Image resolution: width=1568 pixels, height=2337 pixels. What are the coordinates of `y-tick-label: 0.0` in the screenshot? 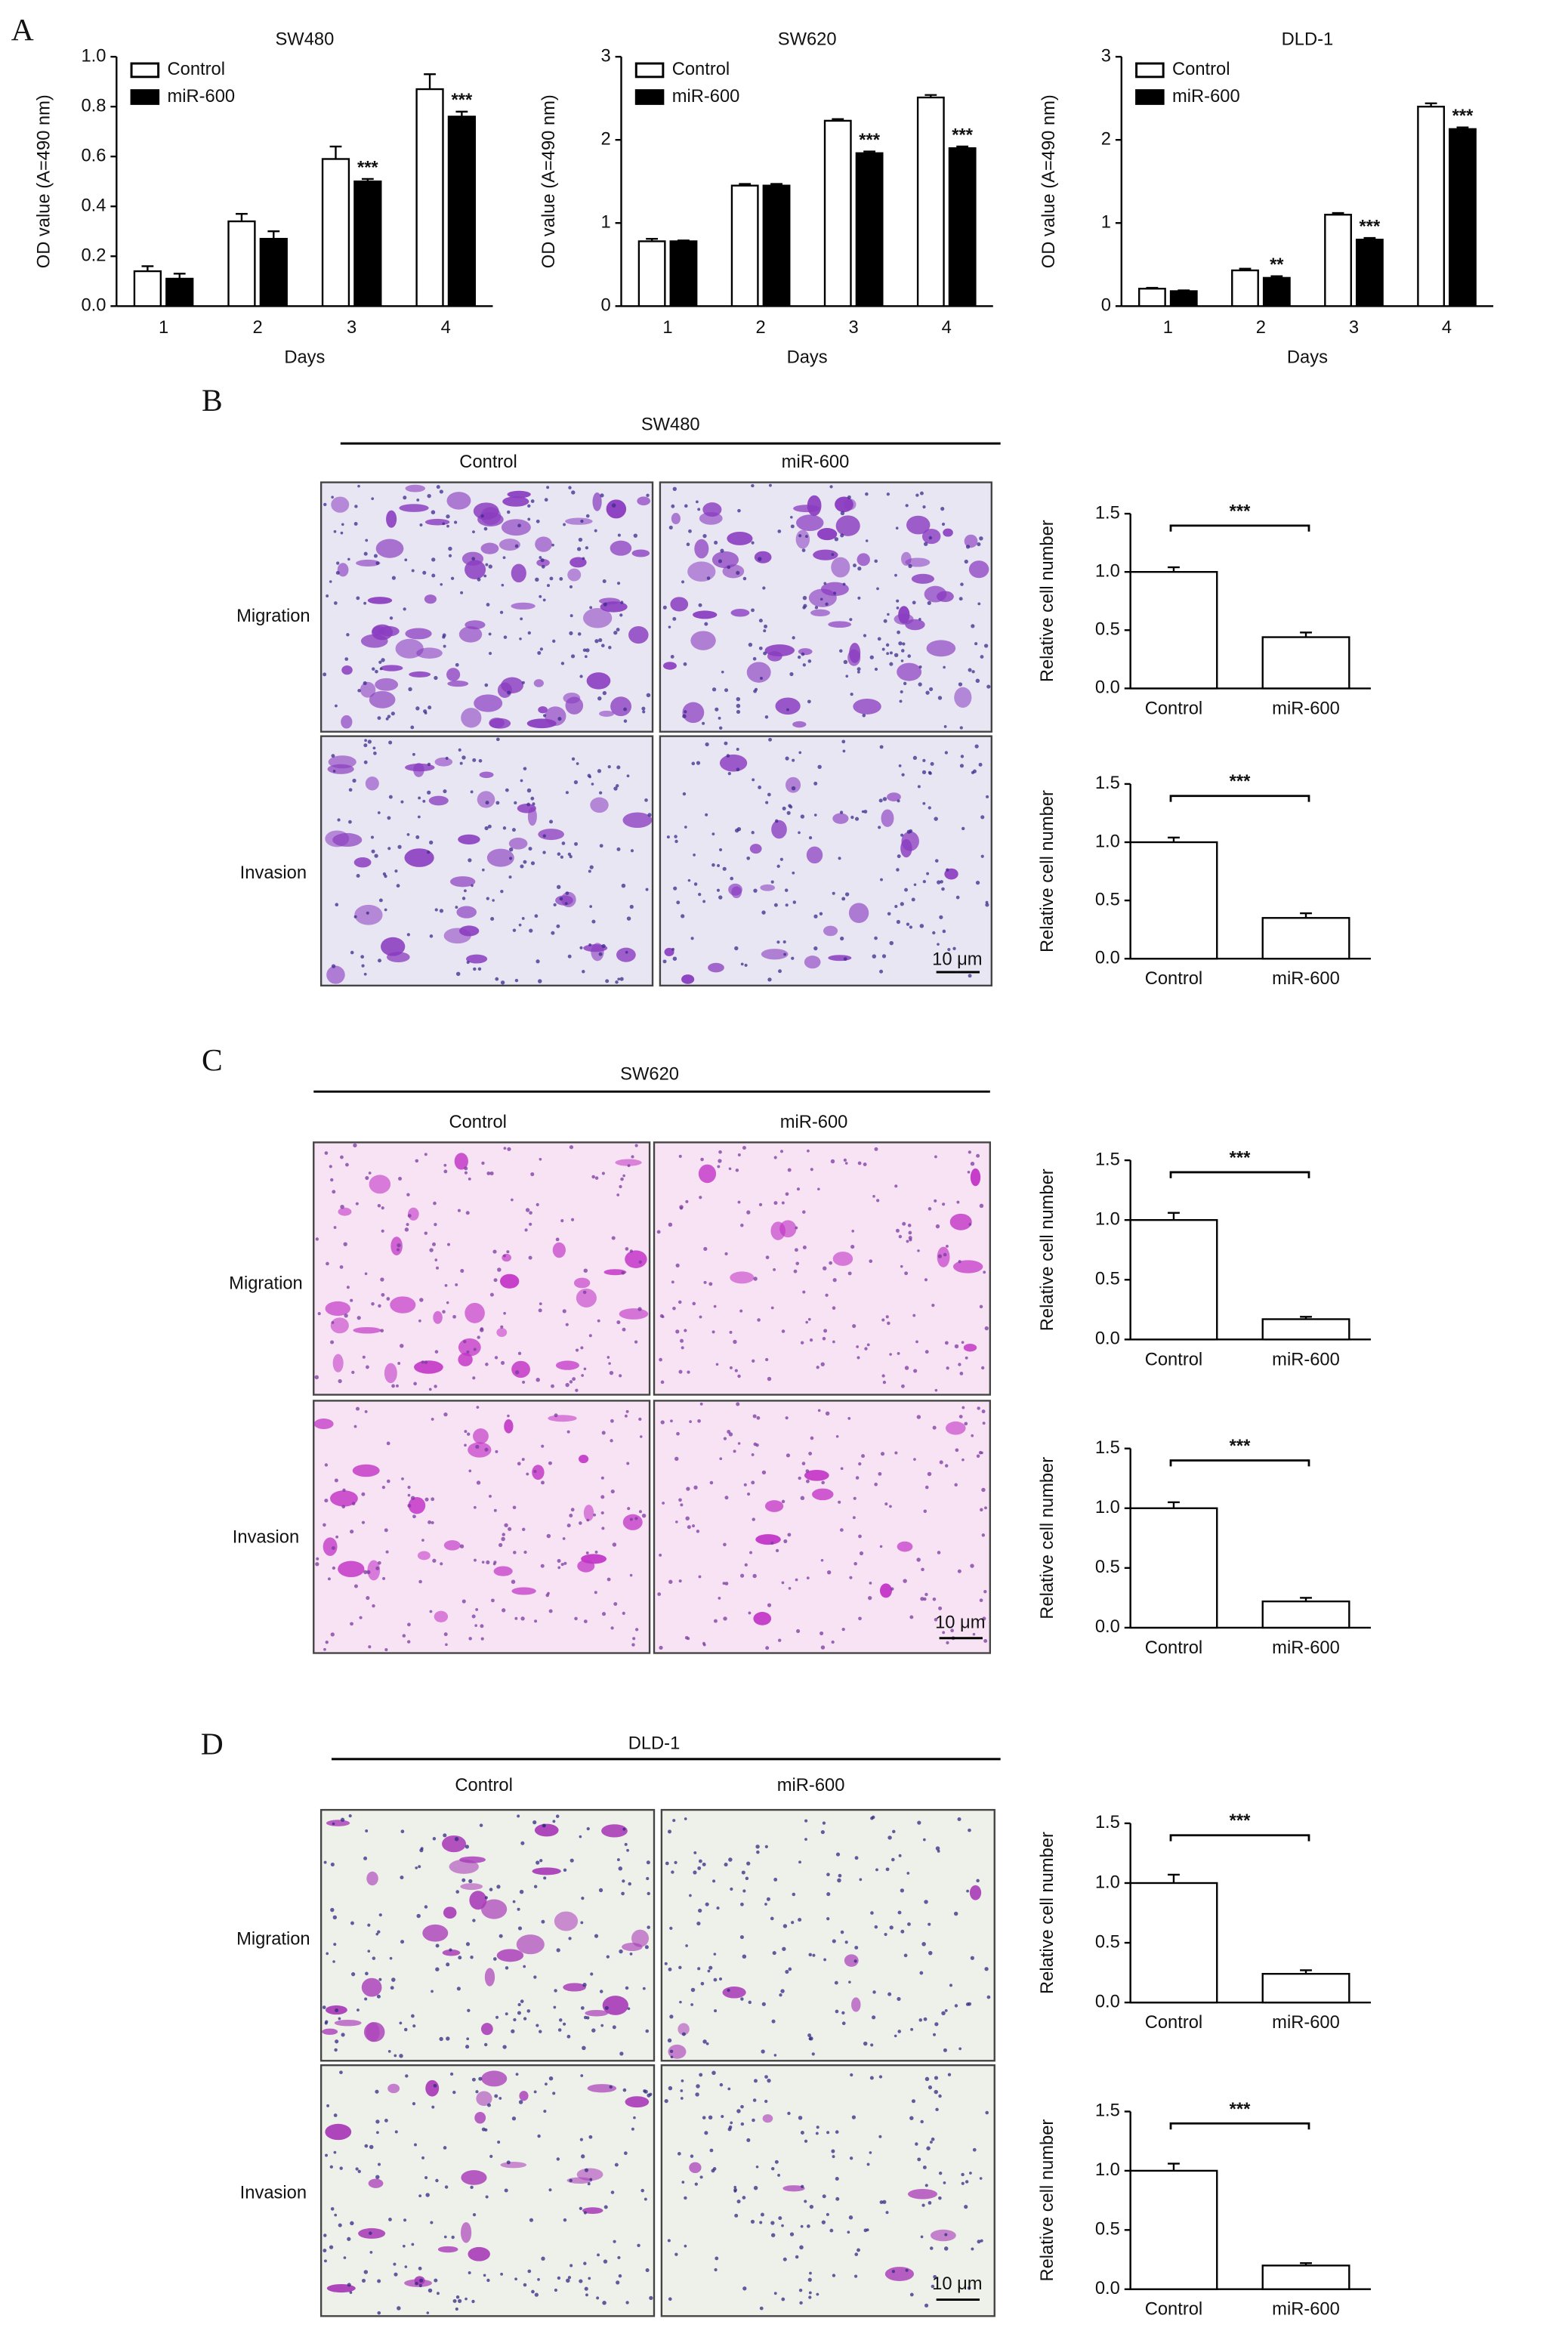 It's located at (1108, 2288).